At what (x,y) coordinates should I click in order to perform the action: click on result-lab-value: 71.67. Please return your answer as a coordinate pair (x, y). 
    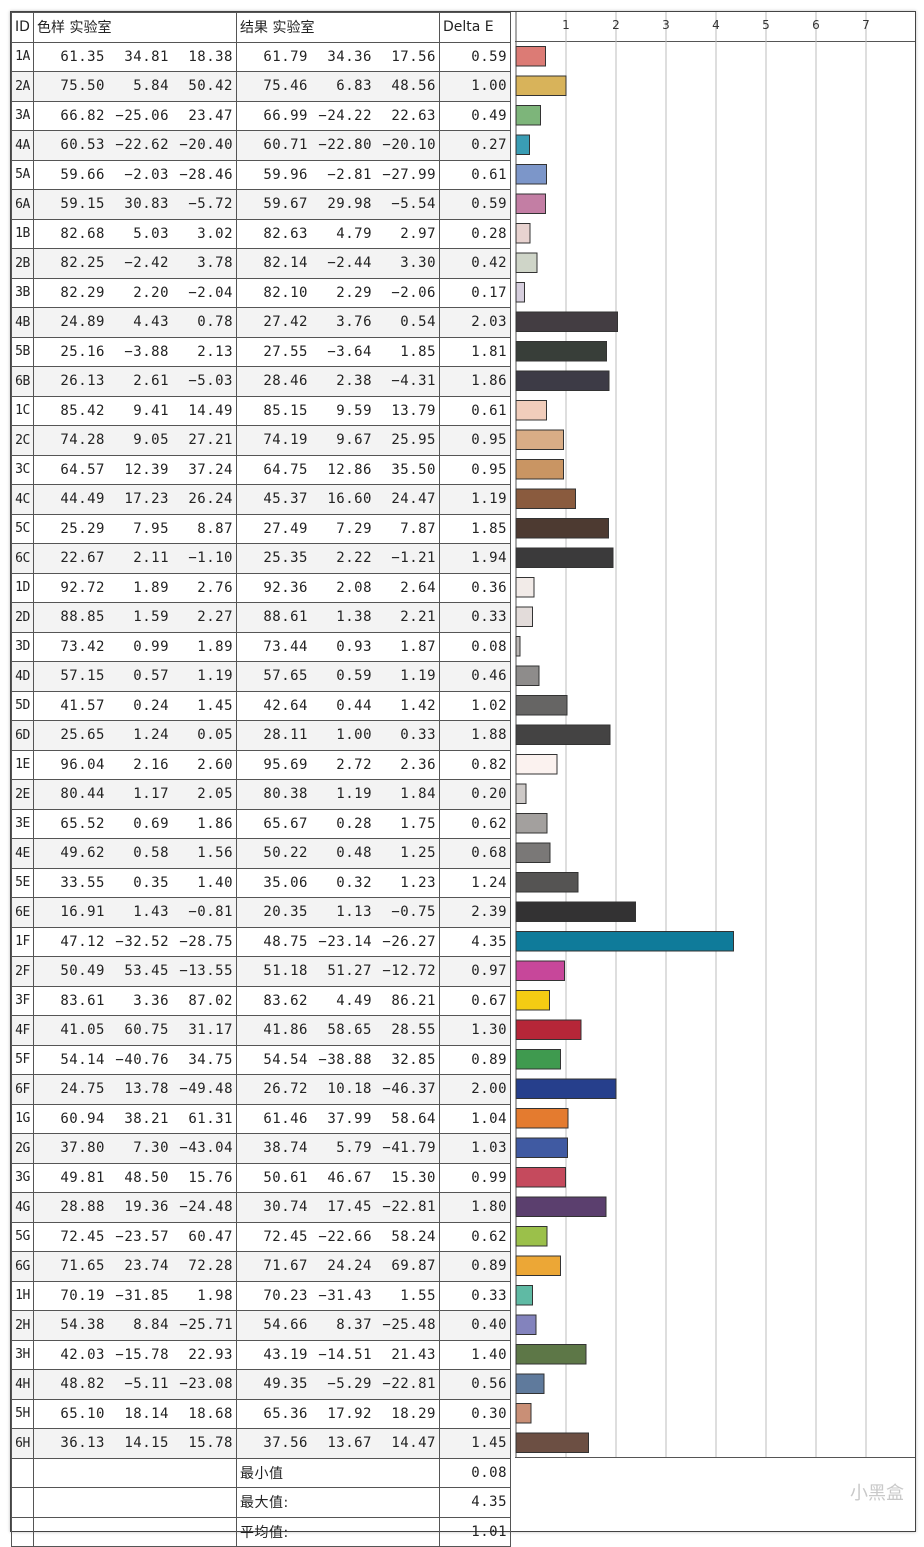
    Looking at the image, I should click on (285, 1266).